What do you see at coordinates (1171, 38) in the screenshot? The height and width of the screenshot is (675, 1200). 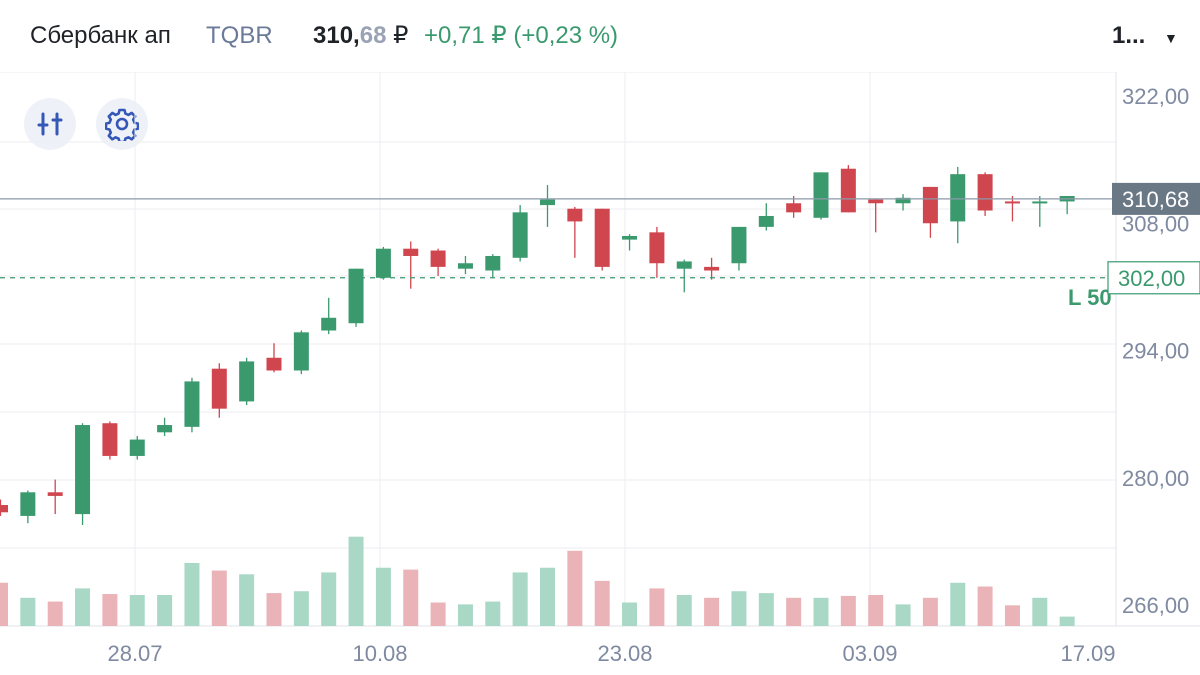 I see `chevron-down-icon: ▼` at bounding box center [1171, 38].